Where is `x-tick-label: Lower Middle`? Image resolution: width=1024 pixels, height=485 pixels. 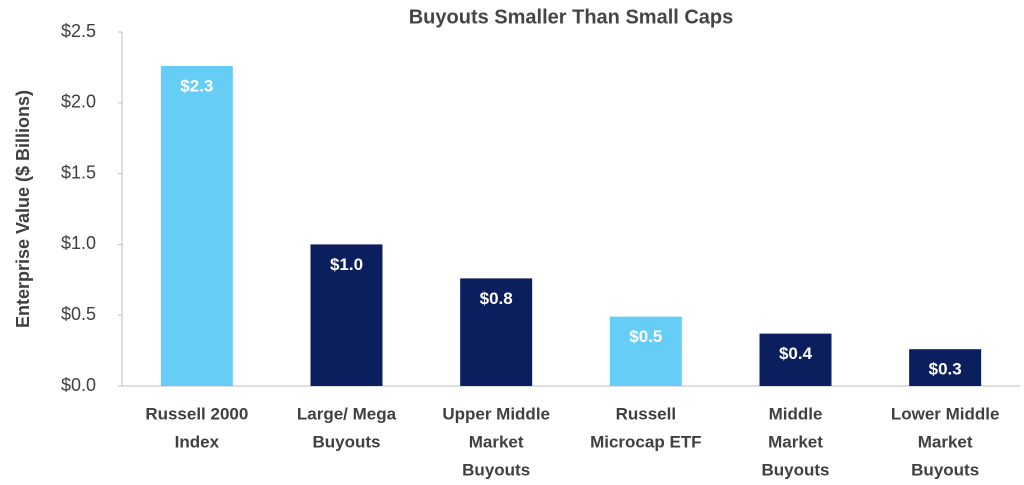
x-tick-label: Lower Middle is located at coordinates (945, 413).